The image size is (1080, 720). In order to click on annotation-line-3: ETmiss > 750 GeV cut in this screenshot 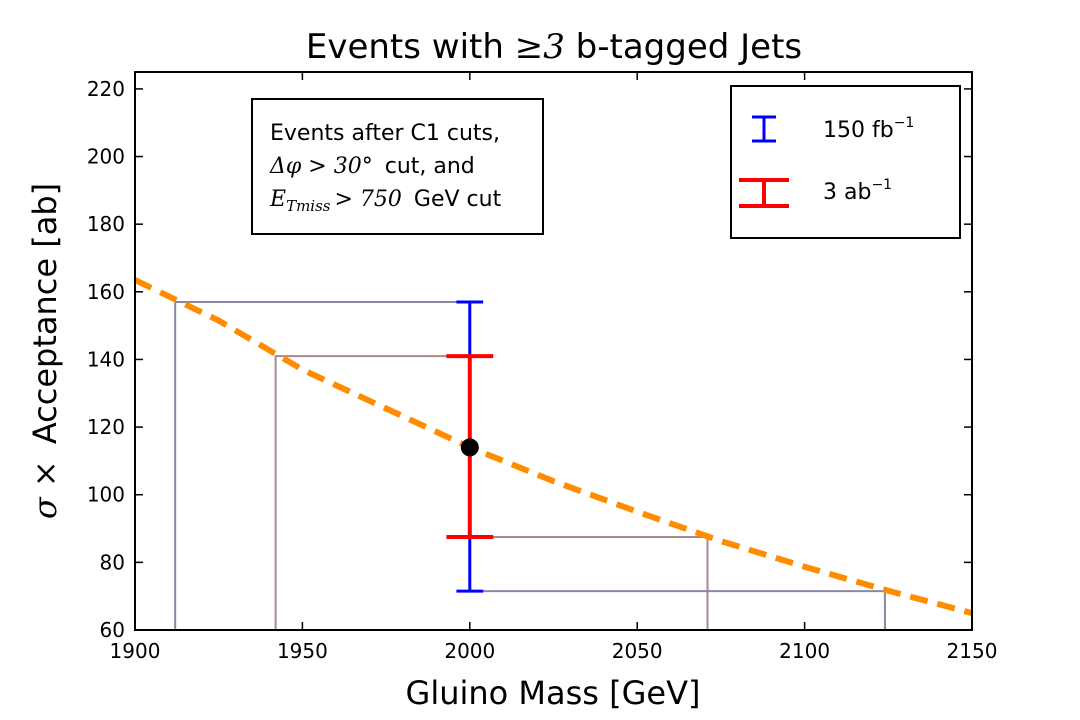, I will do `click(385, 201)`.